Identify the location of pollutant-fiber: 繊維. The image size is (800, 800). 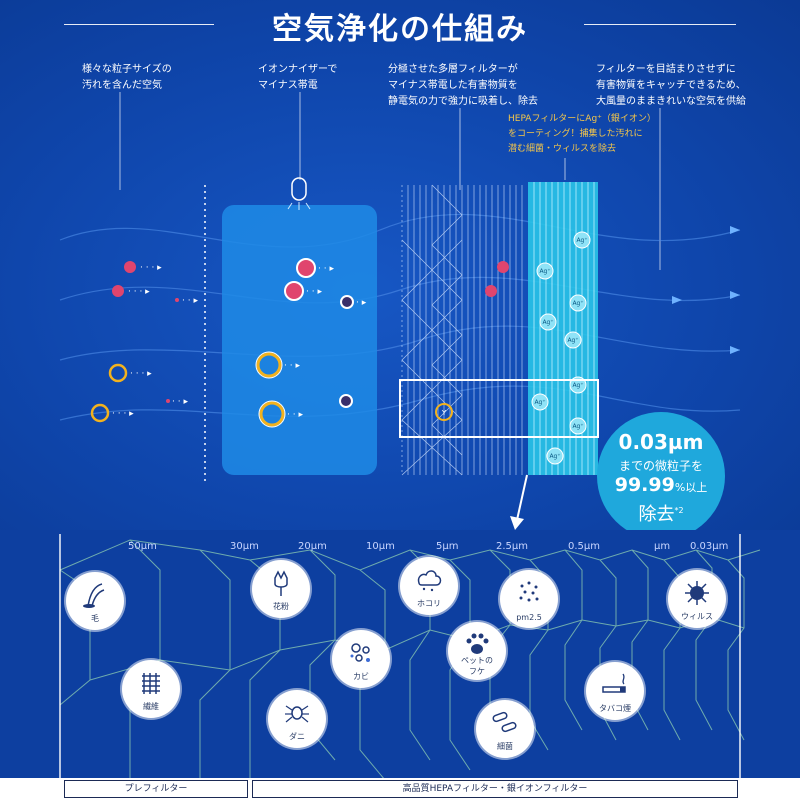
(151, 689).